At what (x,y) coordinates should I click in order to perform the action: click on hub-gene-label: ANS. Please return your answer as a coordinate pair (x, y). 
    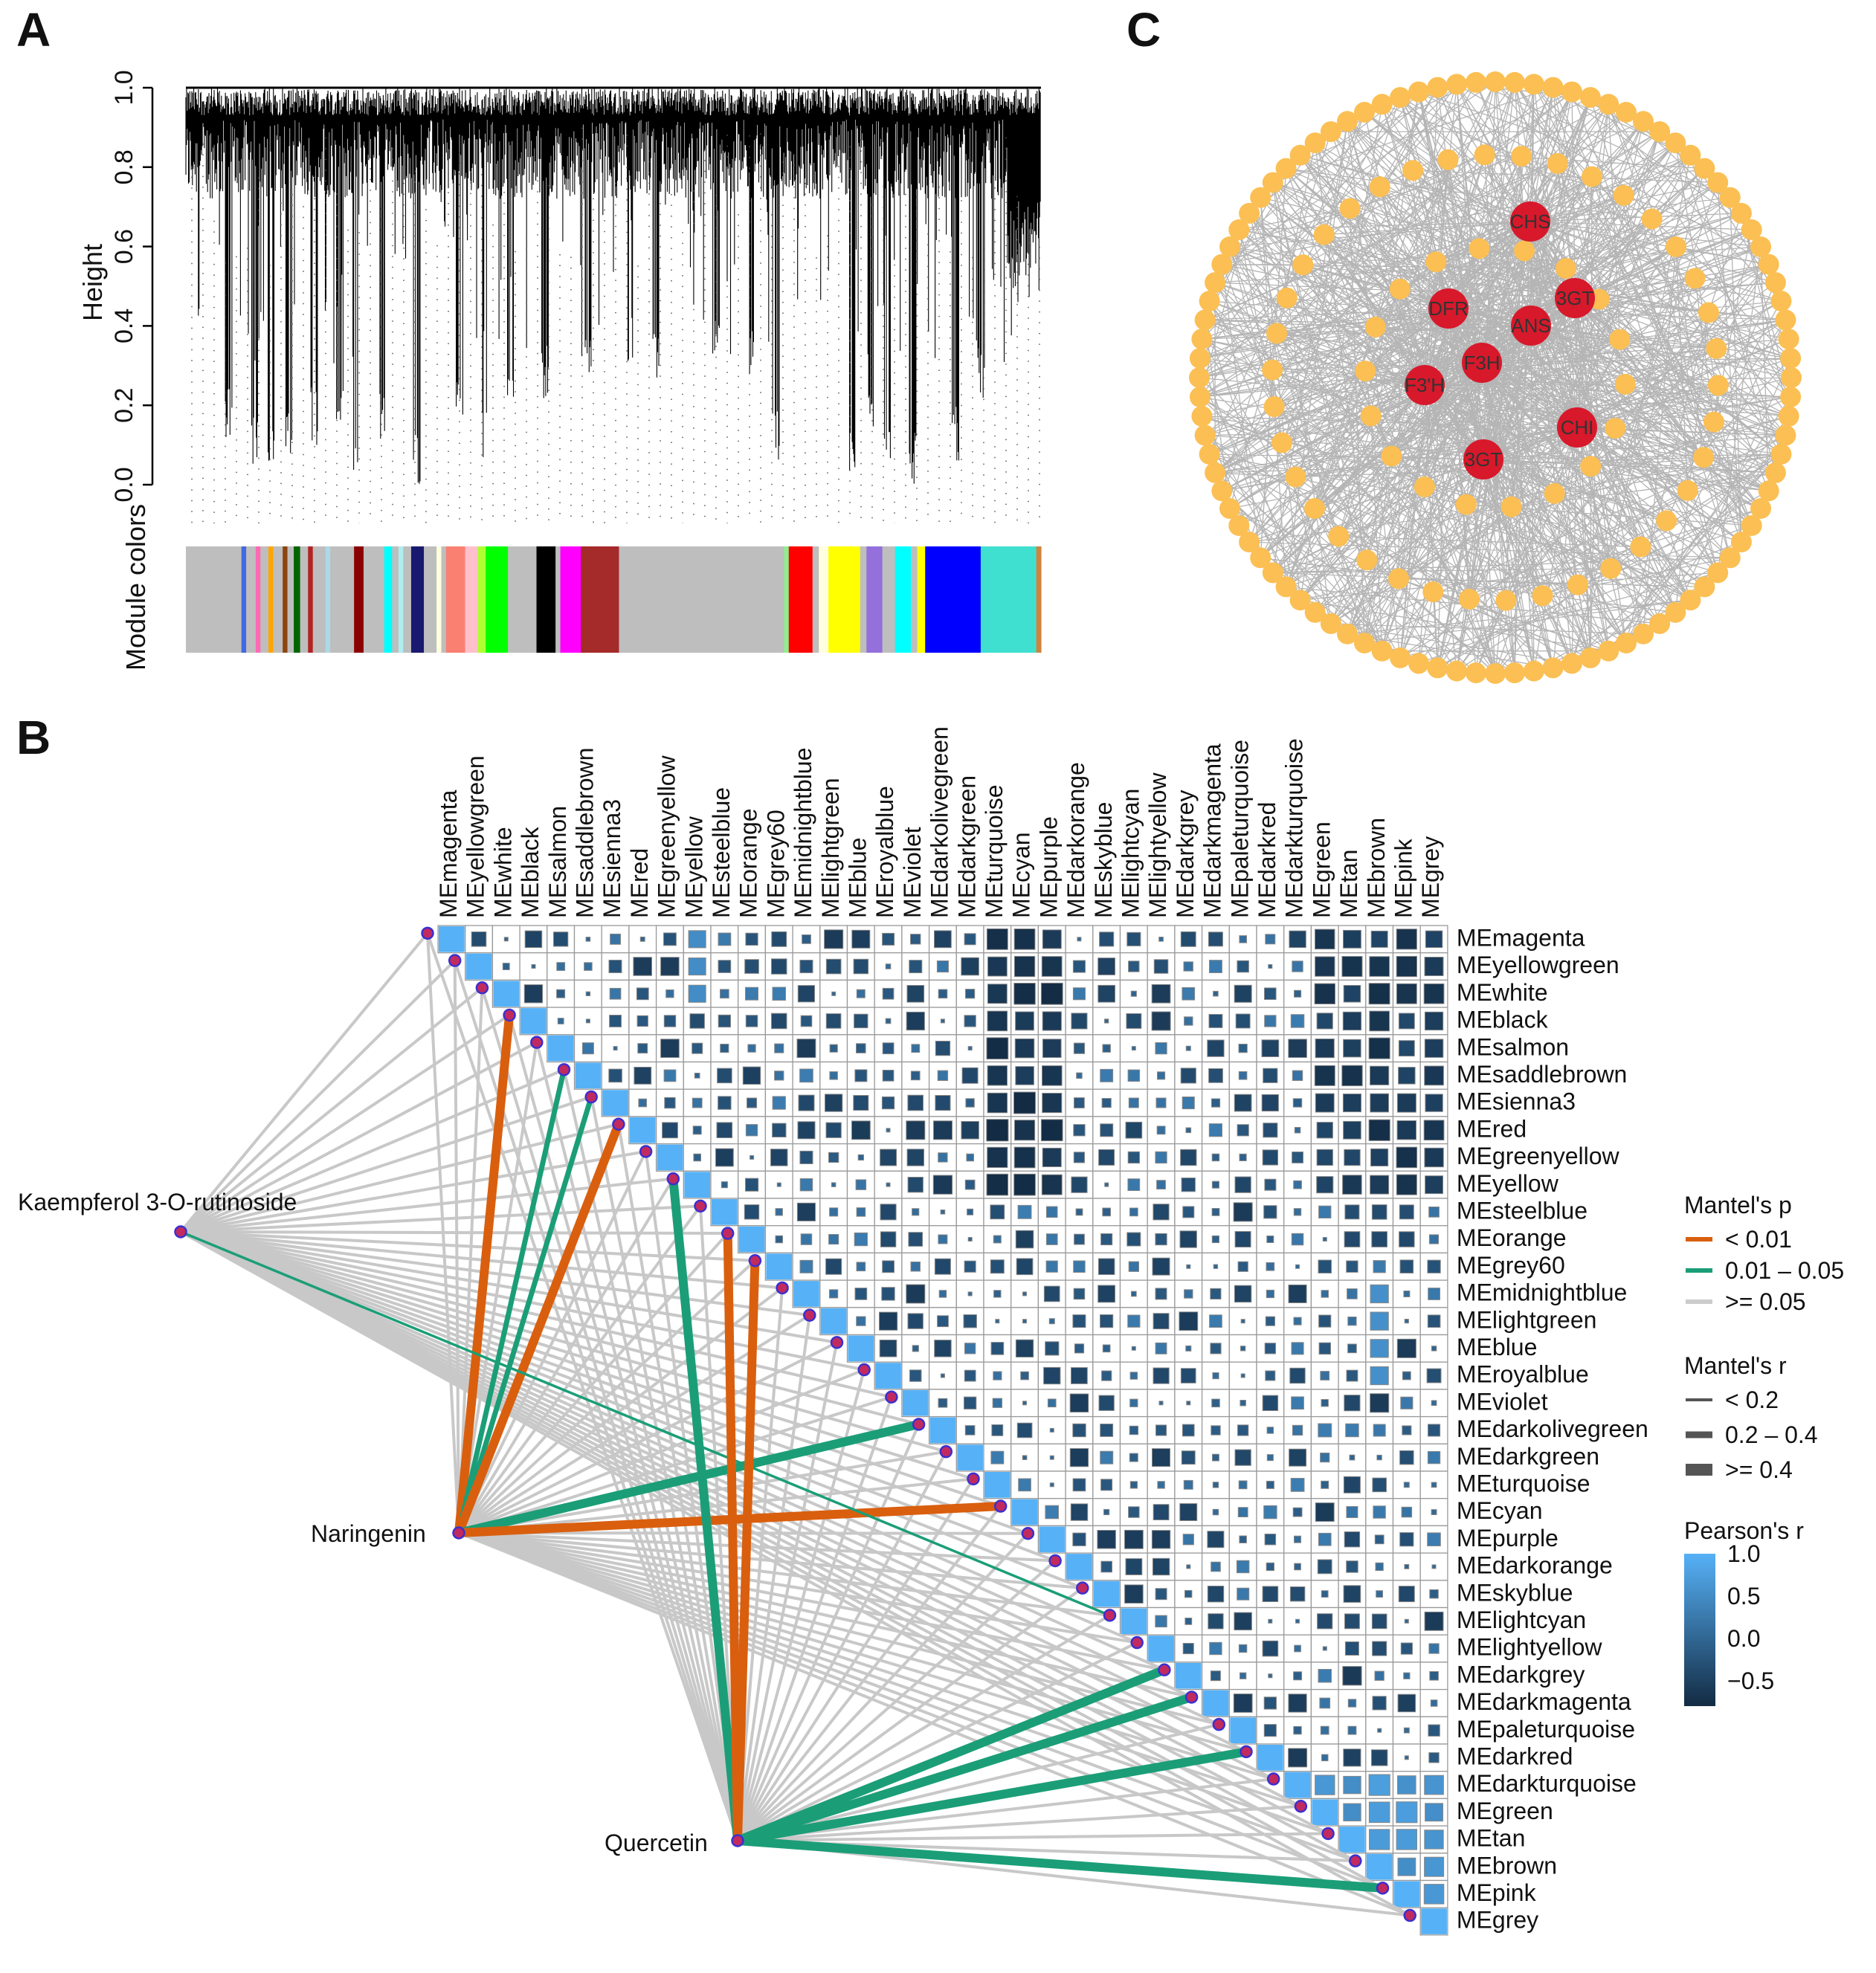
    Looking at the image, I should click on (1530, 325).